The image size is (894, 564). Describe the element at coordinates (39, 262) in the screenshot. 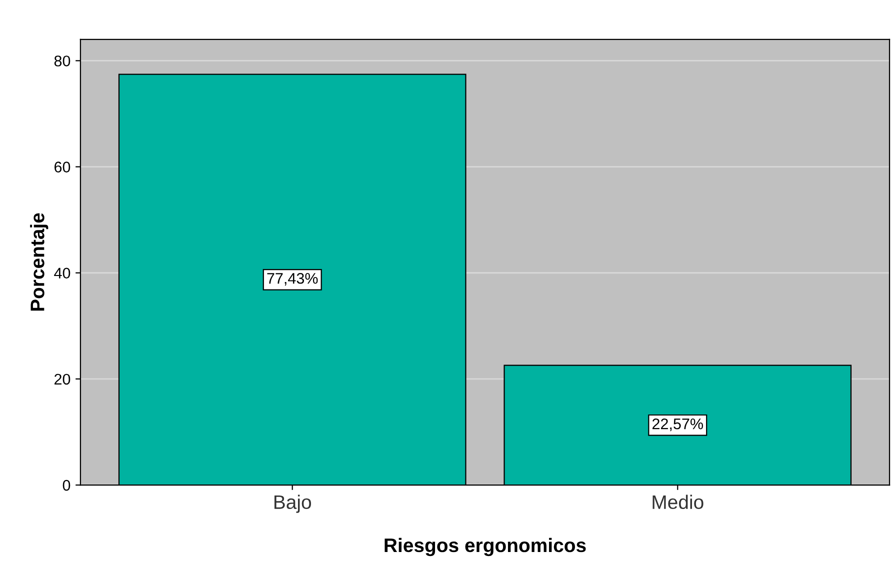

I see `y-axis-title: Porcentaje` at that location.